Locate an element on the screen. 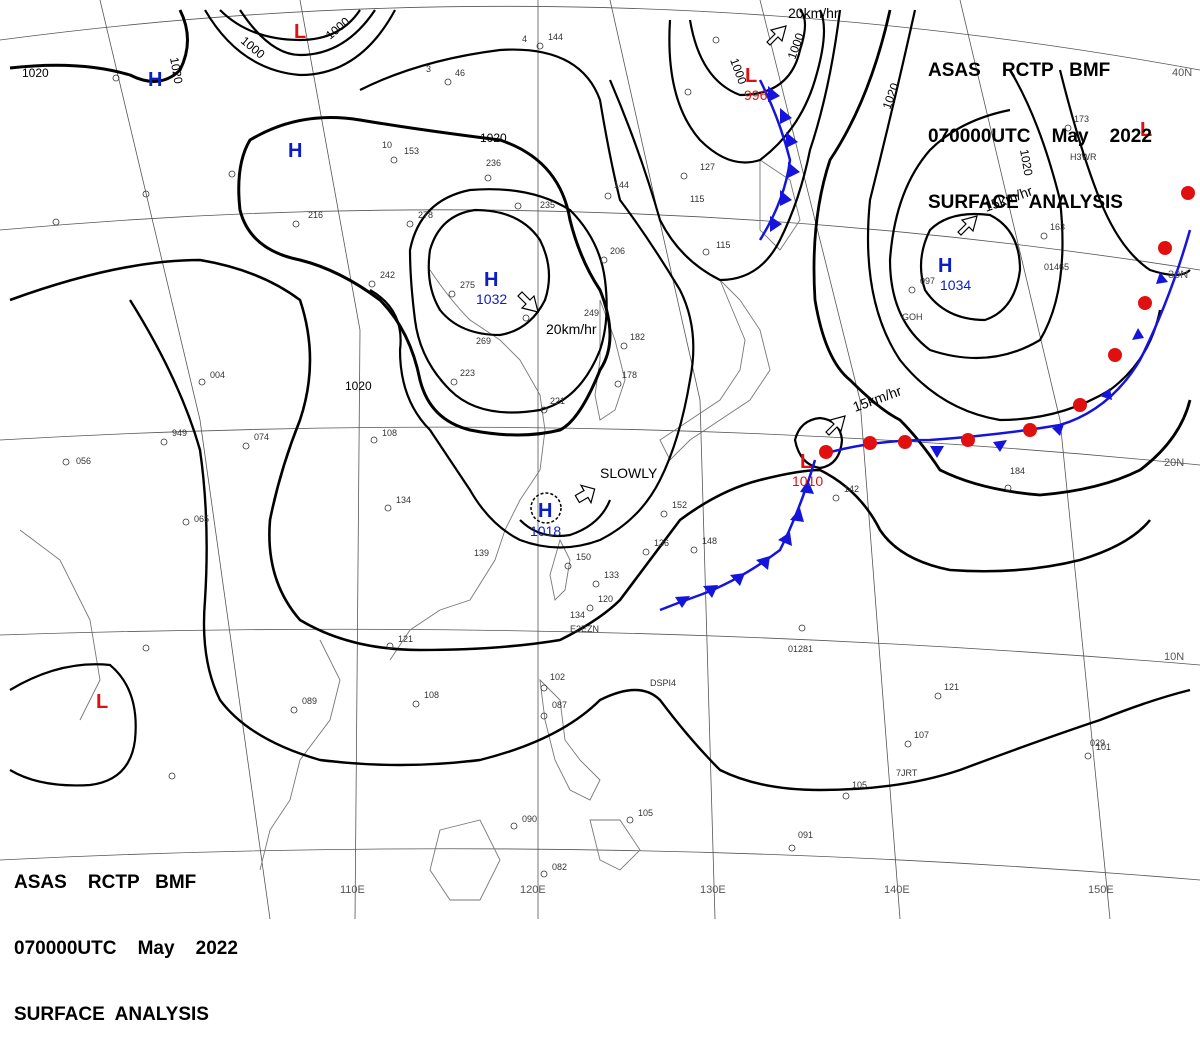  station-value: 206 is located at coordinates (617, 251).